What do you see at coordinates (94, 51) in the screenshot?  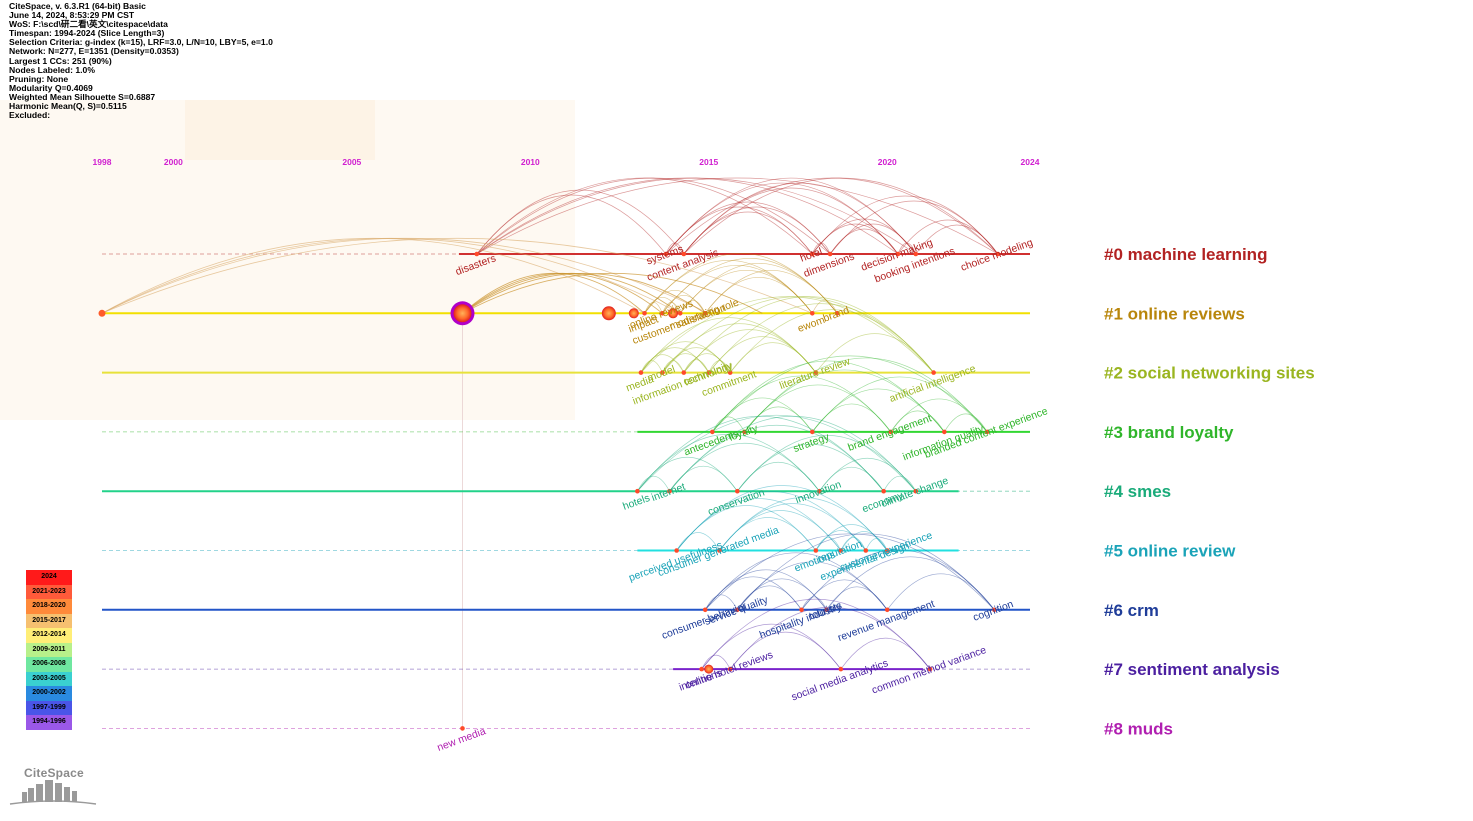 I see `meta-line: Network: N=277, E=1351 (Density=0.0353)` at bounding box center [94, 51].